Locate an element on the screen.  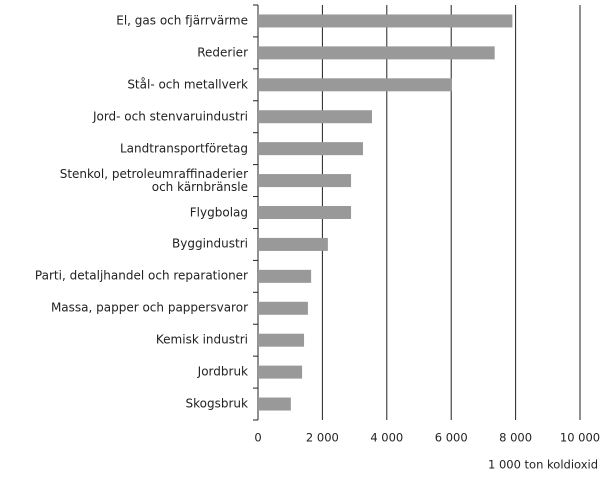
x-tick-label: 8 000 is located at coordinates (515, 438).